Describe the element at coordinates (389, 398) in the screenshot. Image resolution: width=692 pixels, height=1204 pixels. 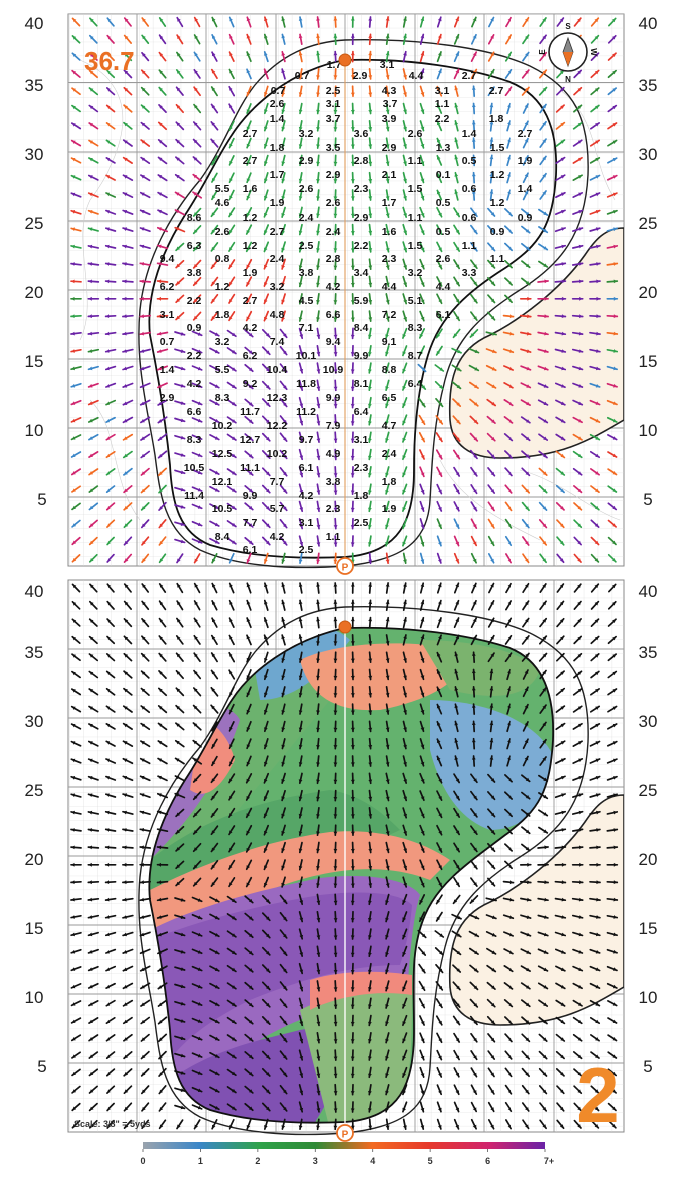
I see `slope-value: 6.5` at that location.